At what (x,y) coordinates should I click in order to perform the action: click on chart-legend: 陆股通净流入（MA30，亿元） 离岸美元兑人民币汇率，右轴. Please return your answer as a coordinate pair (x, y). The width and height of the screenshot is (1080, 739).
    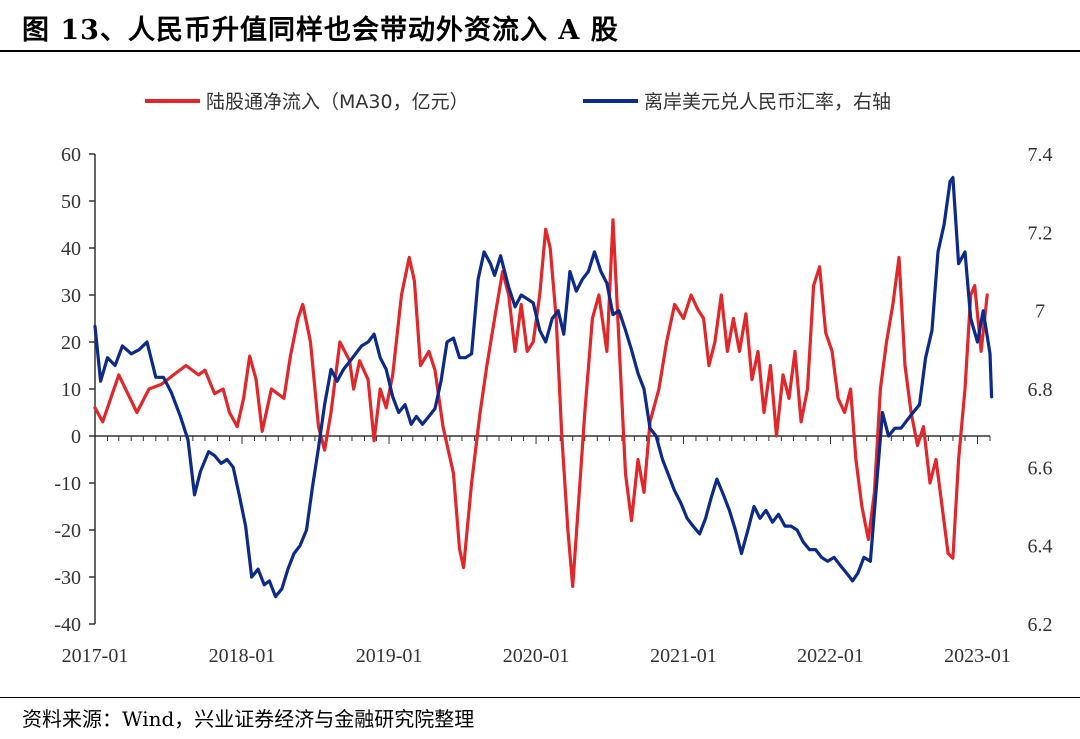
    Looking at the image, I should click on (518, 102).